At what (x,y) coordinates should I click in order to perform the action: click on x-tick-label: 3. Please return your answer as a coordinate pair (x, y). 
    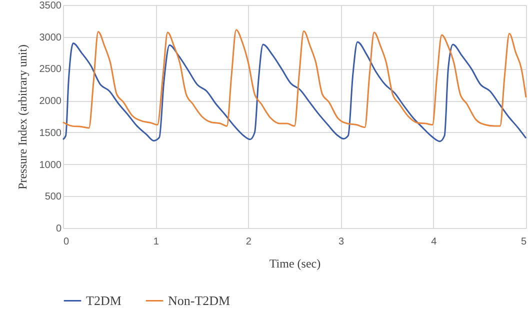
    Looking at the image, I should click on (341, 242).